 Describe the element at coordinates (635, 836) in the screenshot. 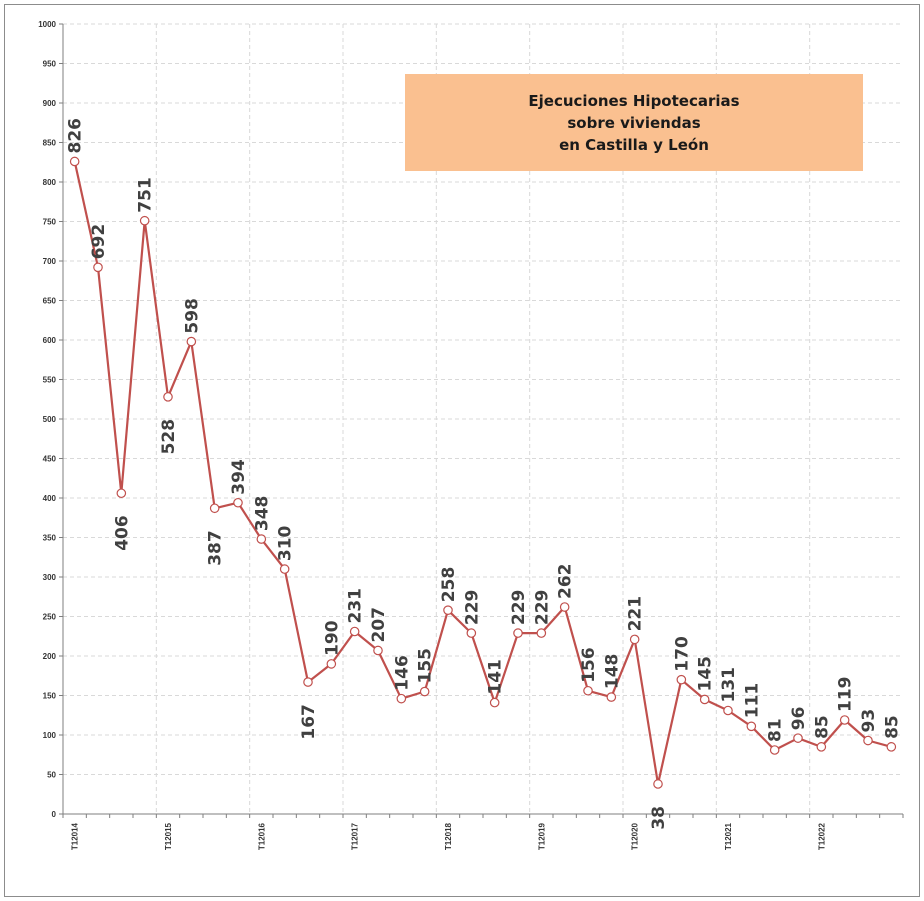

I see `x-tick-label: T12020` at that location.